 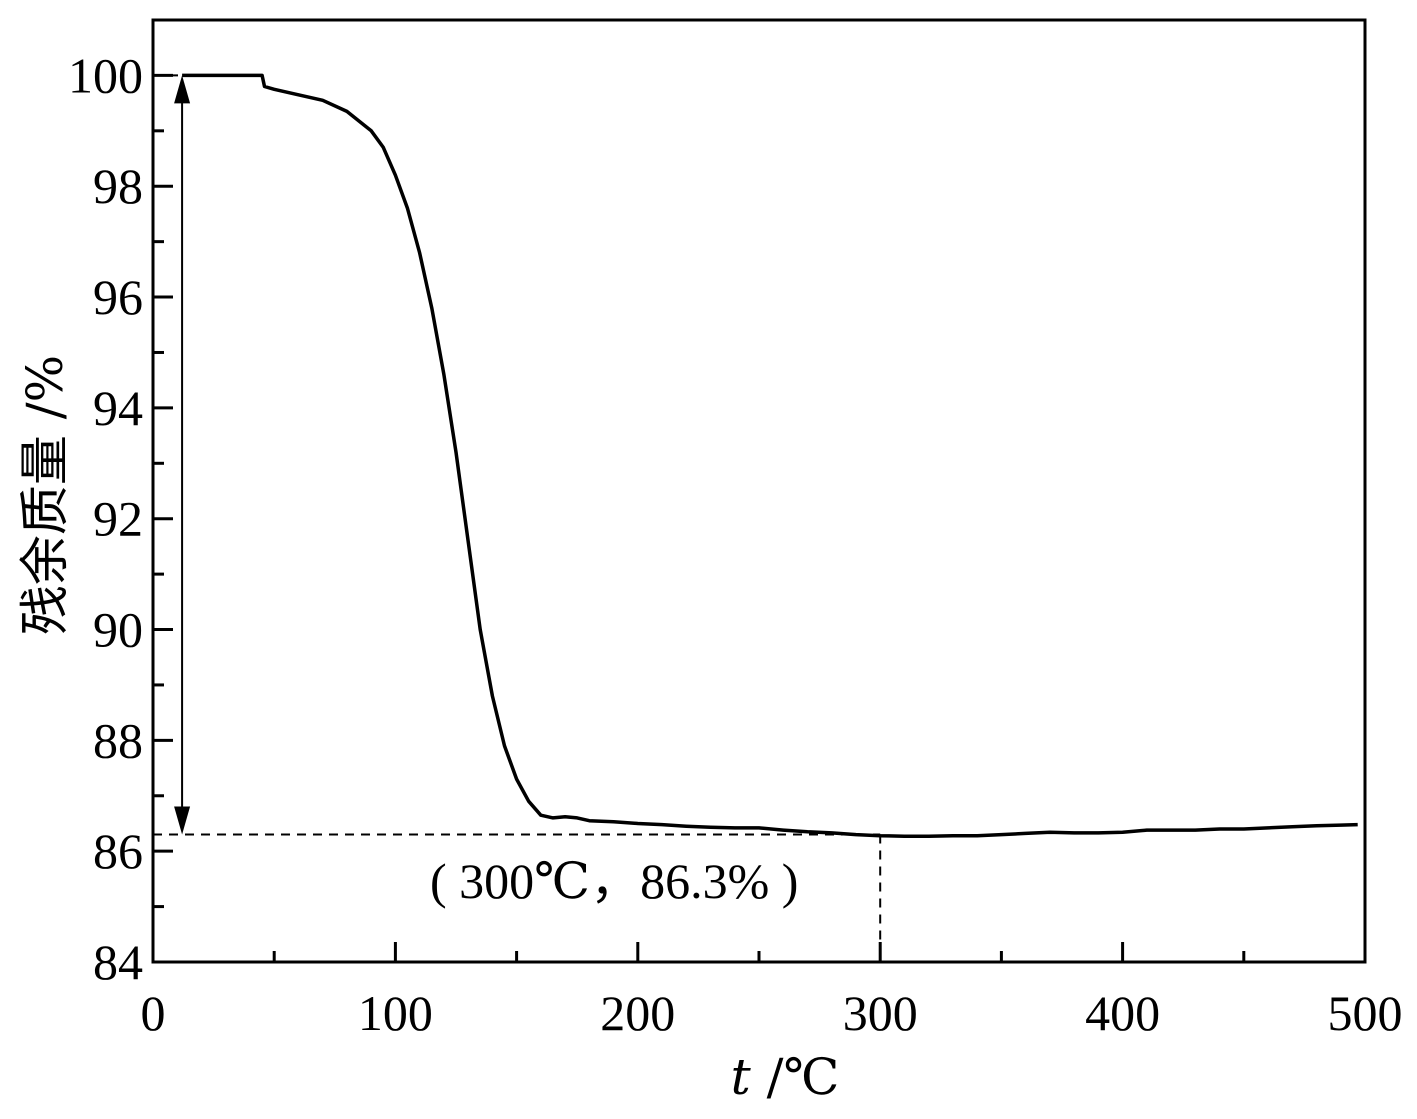 What do you see at coordinates (880, 1013) in the screenshot?
I see `x-tick-label: 300` at bounding box center [880, 1013].